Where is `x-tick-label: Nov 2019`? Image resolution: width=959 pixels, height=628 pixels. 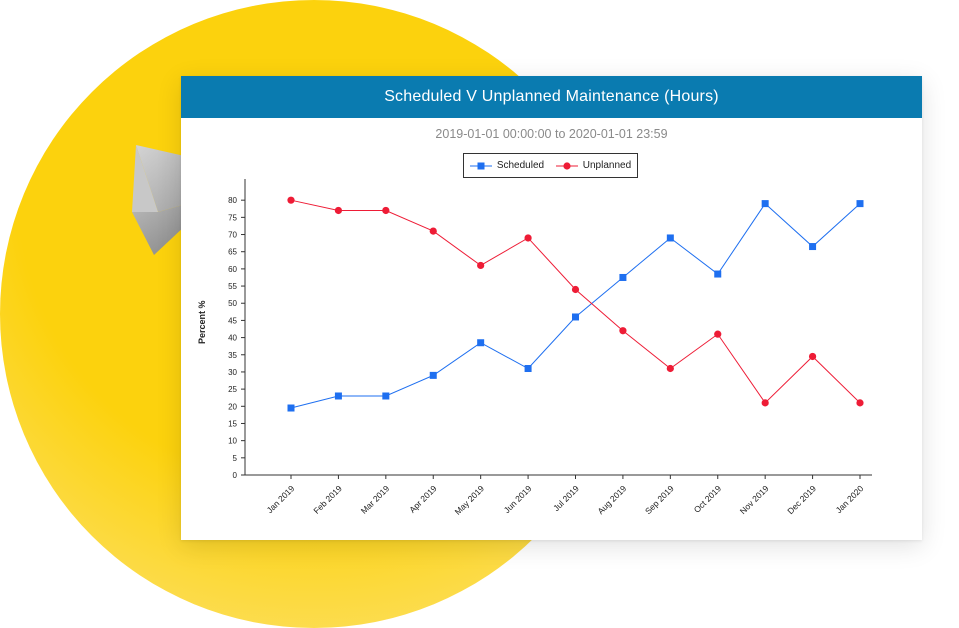 x-tick-label: Nov 2019 is located at coordinates (754, 499).